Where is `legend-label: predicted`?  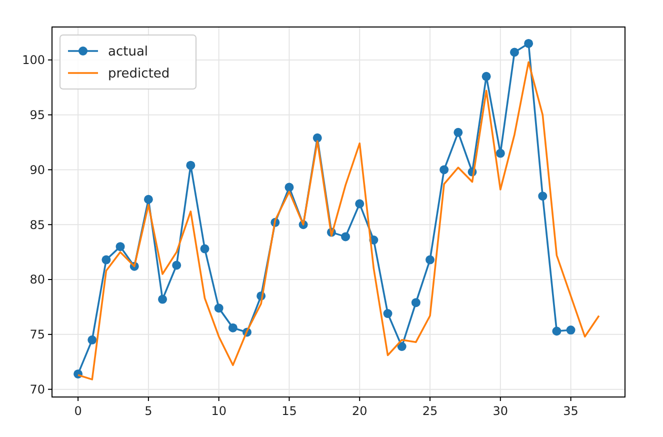 legend-label: predicted is located at coordinates (139, 74).